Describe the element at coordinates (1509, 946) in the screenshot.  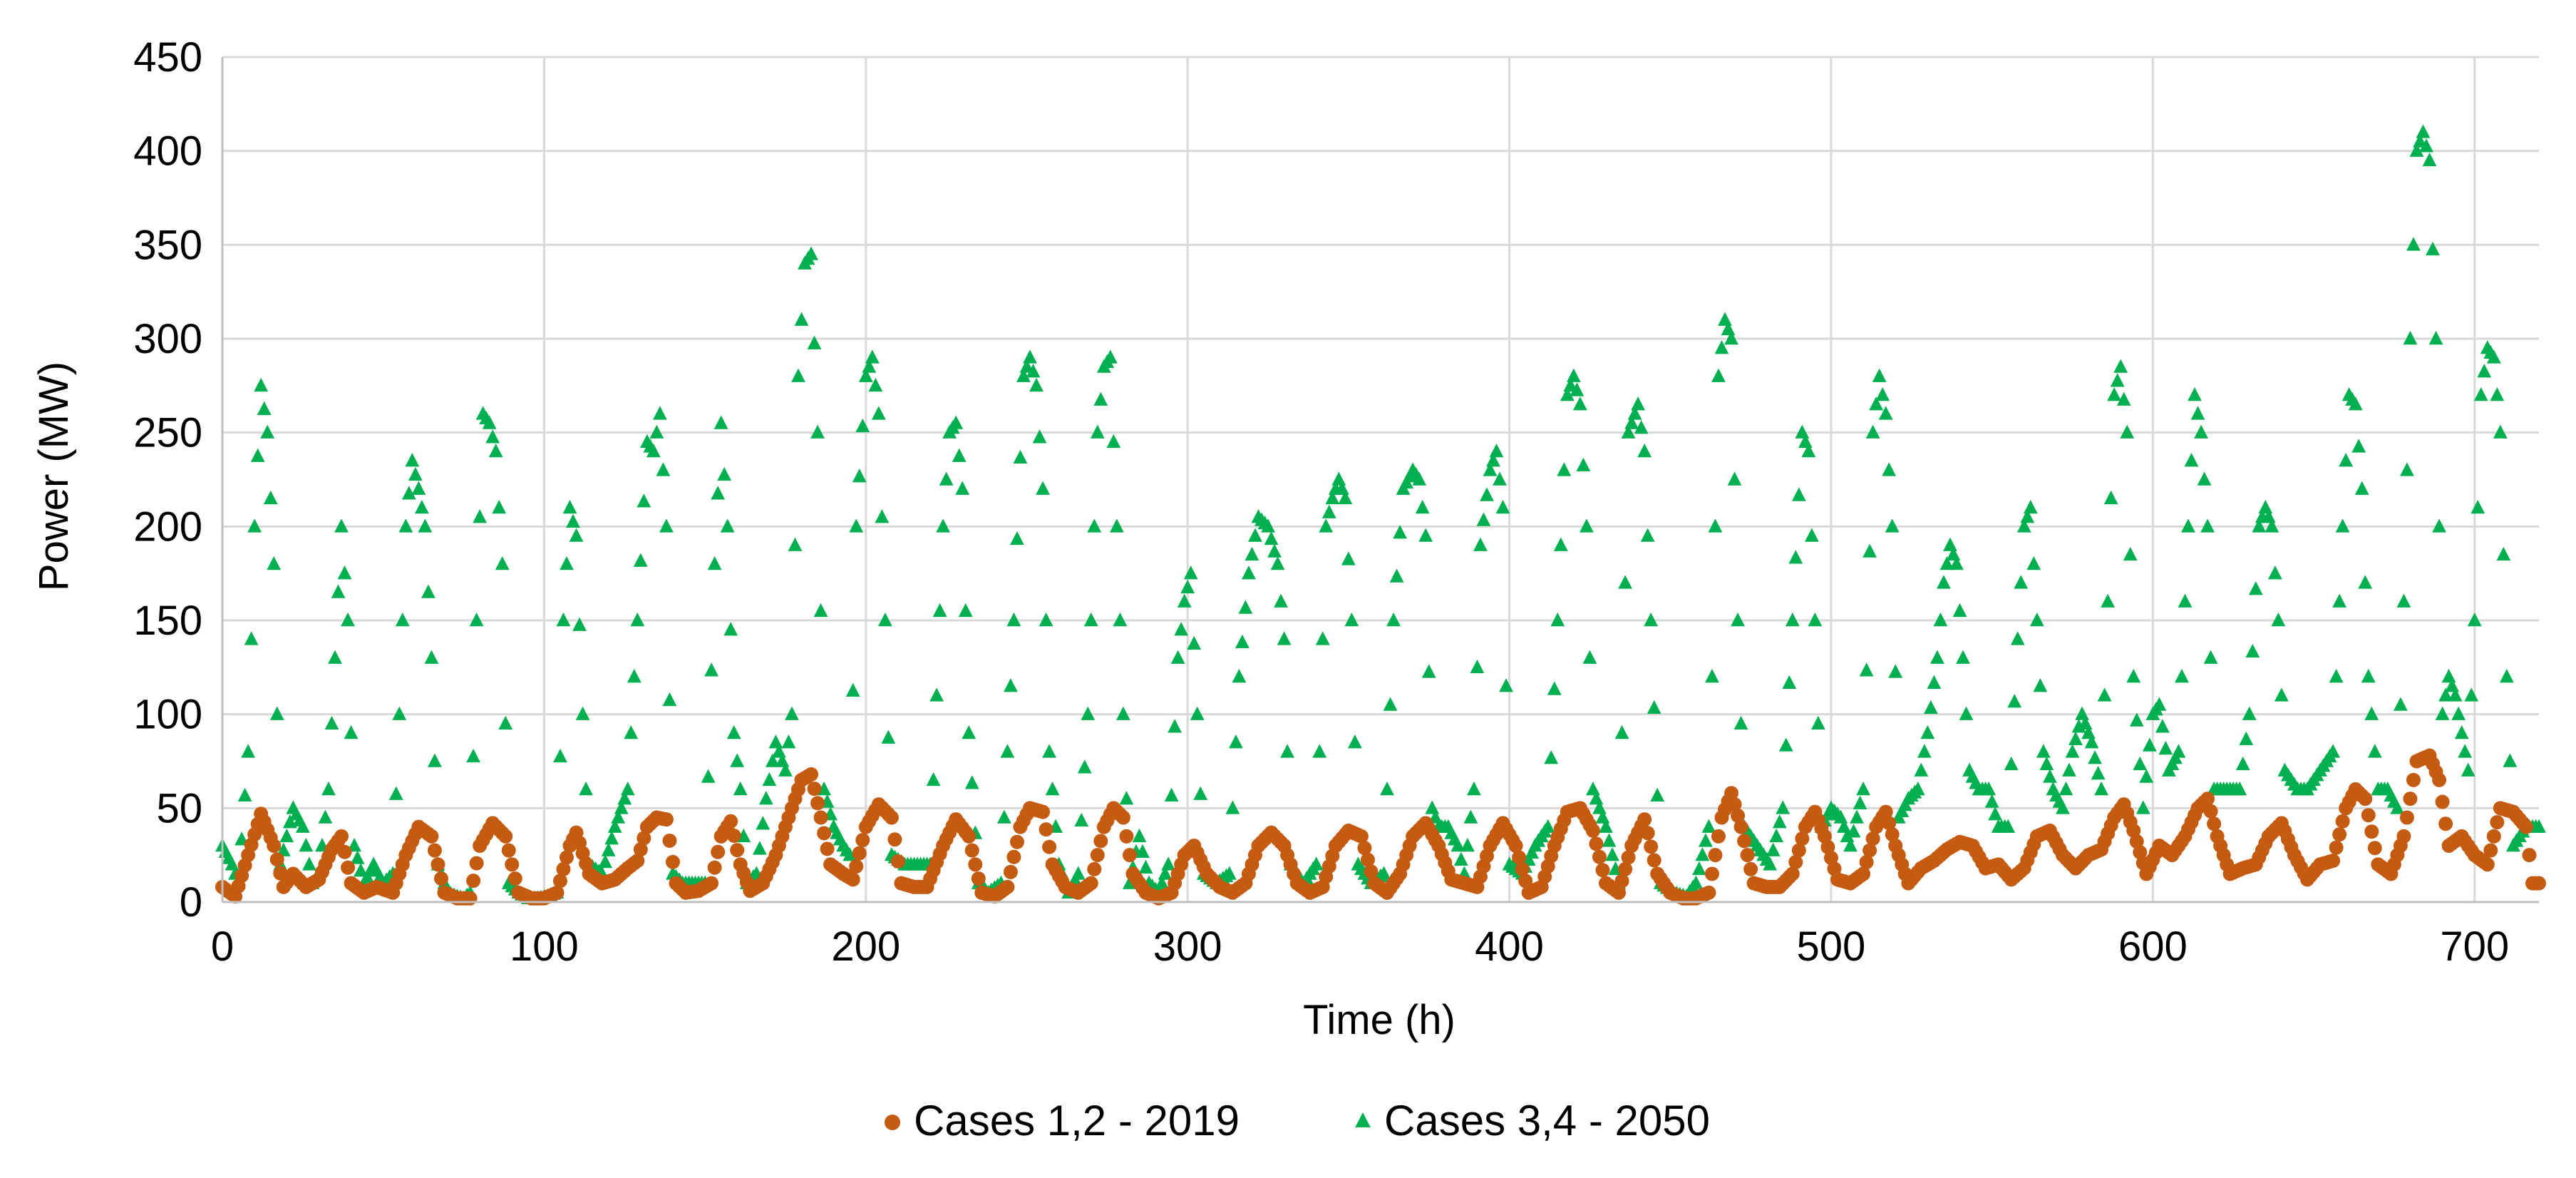
I see `x-tick-label: 400` at that location.